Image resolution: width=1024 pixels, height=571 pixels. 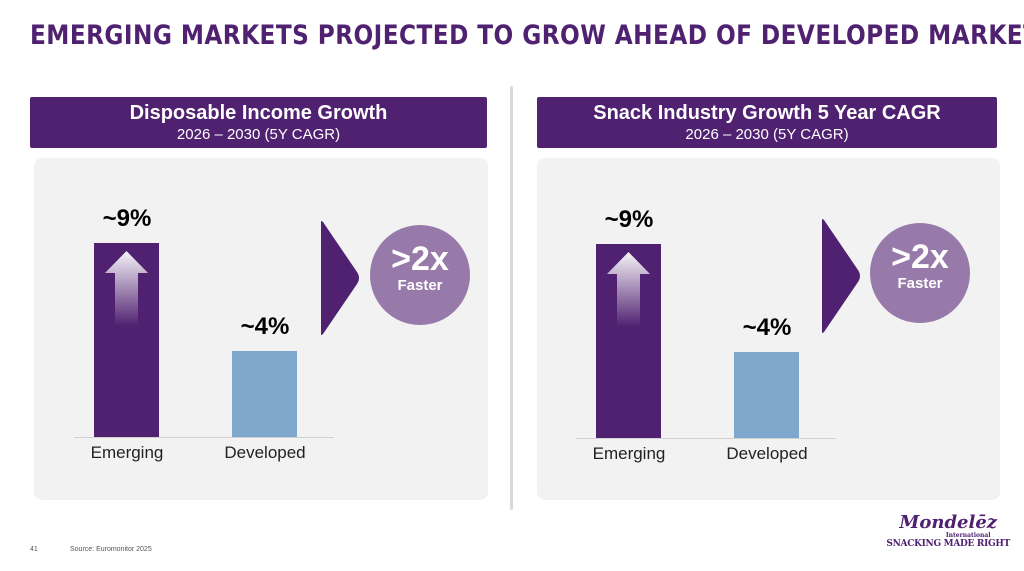 I want to click on chart-title: Snack Industry Growth 5 Year CAGR, so click(x=767, y=113).